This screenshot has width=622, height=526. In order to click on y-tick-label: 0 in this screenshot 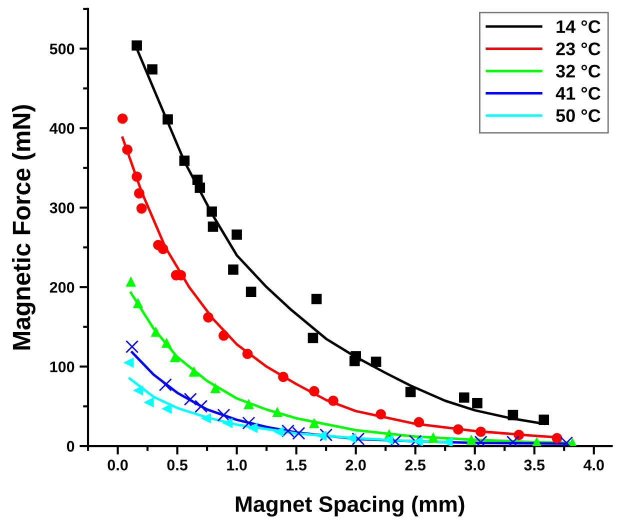, I will do `click(70, 446)`.